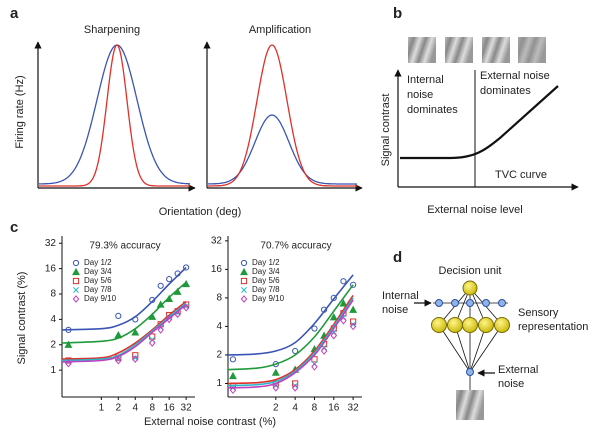 This screenshot has height=433, width=600. What do you see at coordinates (295, 408) in the screenshot?
I see `x-tick-label: 4` at bounding box center [295, 408].